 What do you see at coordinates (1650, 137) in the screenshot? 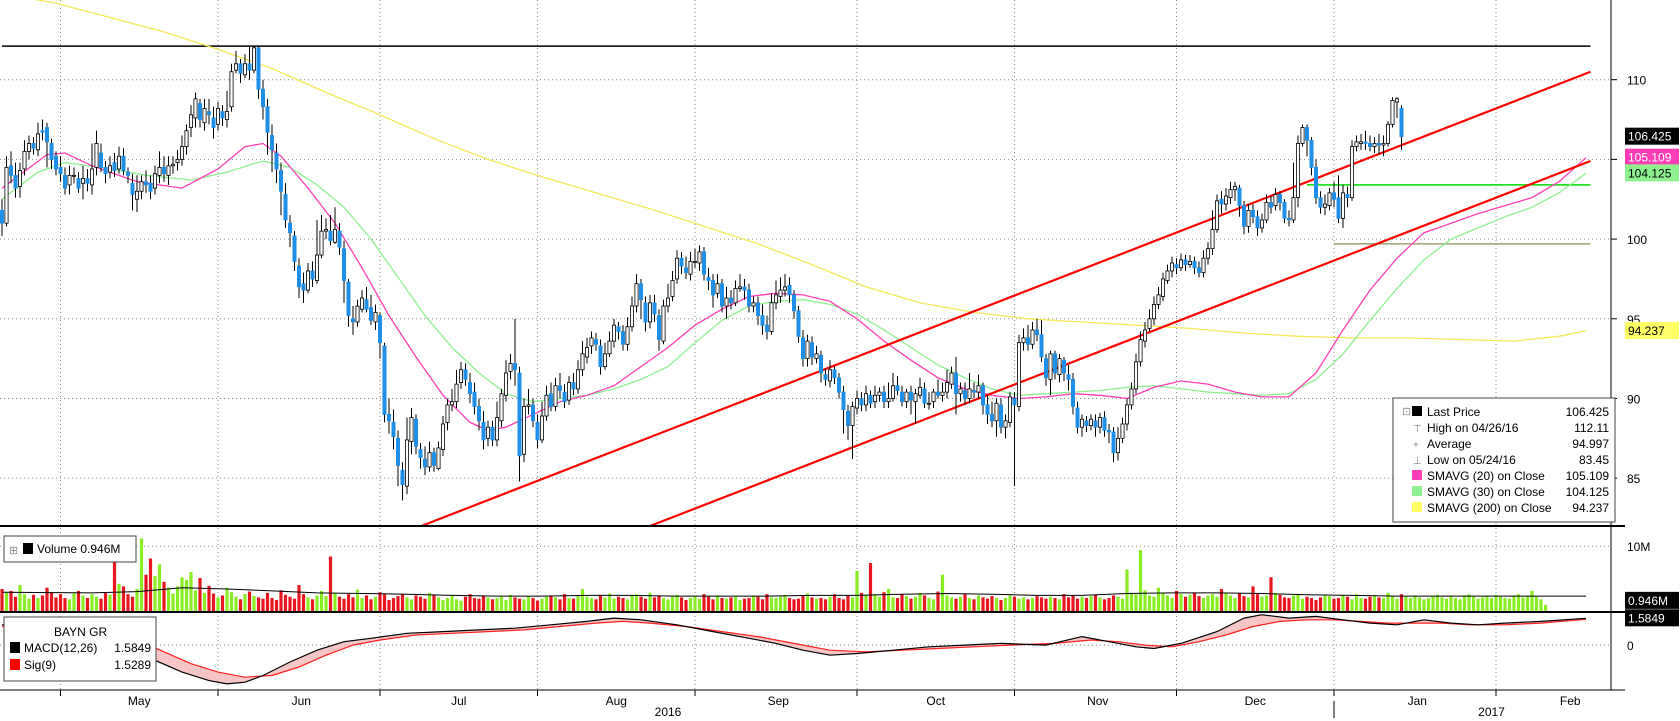
I see `last-price-tag-text: 106.425` at bounding box center [1650, 137].